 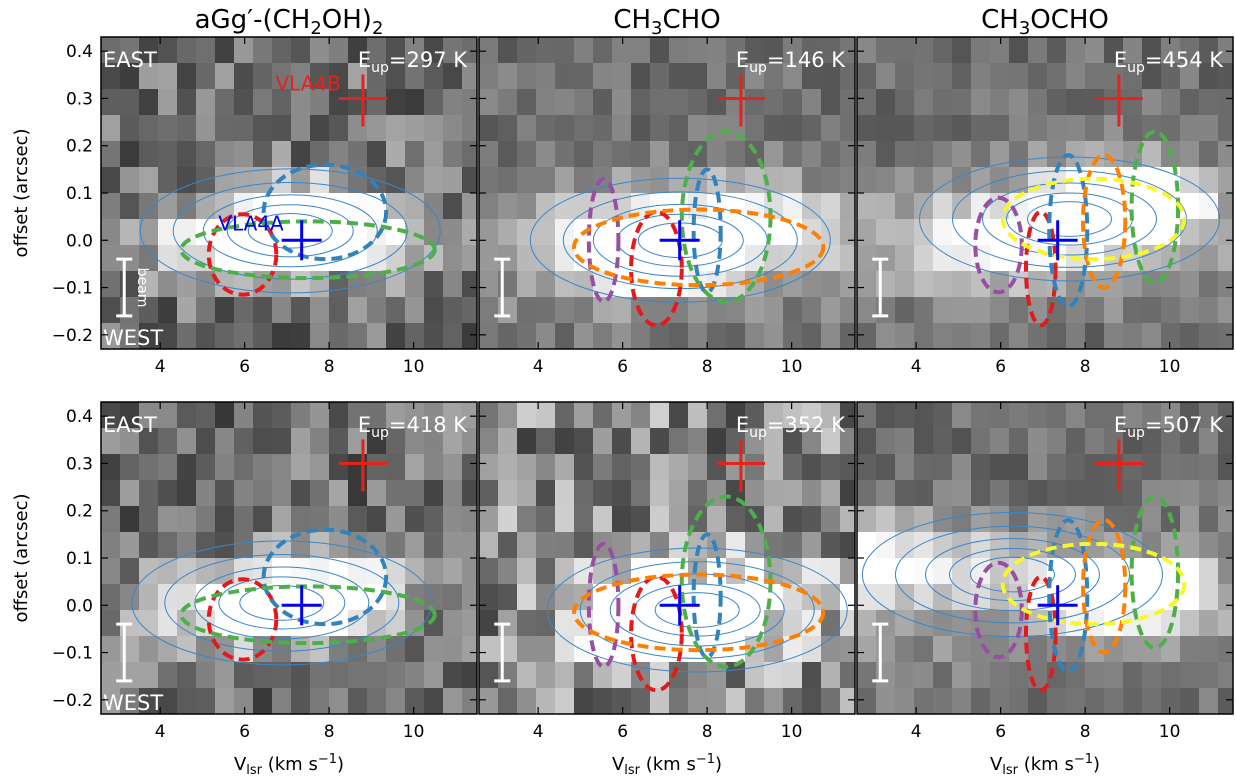 What do you see at coordinates (667, 193) in the screenshot?
I see `intensity-map` at bounding box center [667, 193].